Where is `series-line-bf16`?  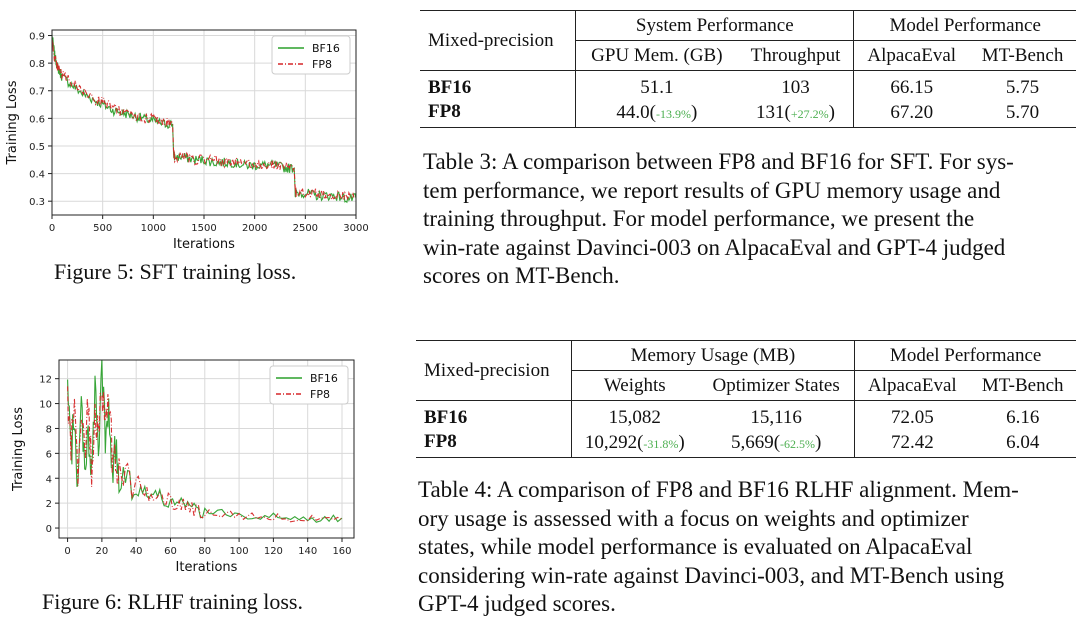
series-line-bf16 is located at coordinates (205, 441).